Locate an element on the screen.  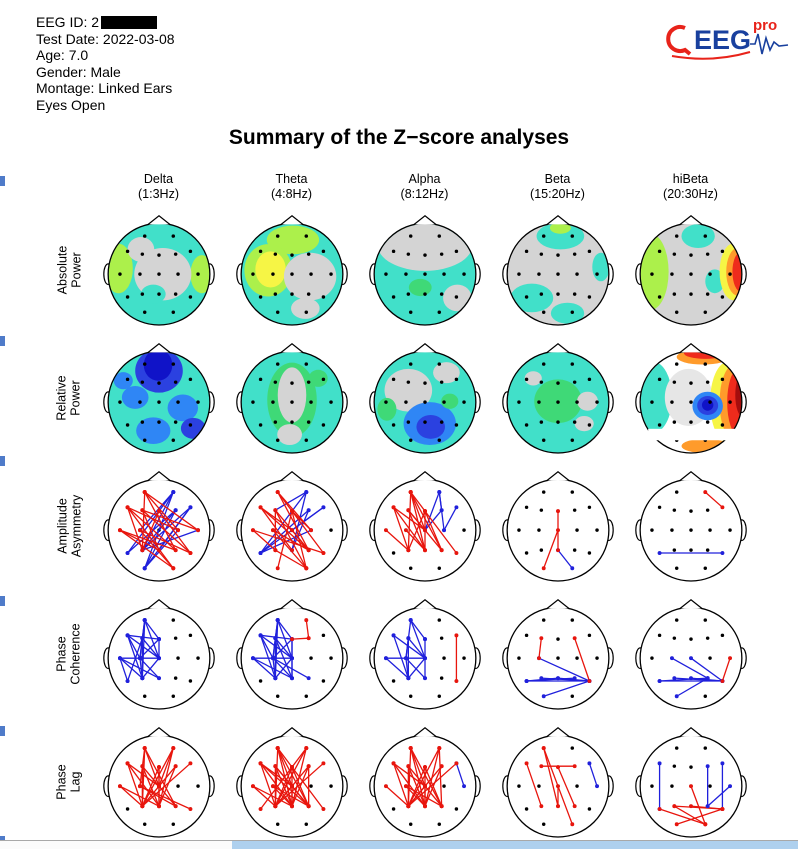
plot-amplitude-asymmetry-alpha is located at coordinates (424, 526).